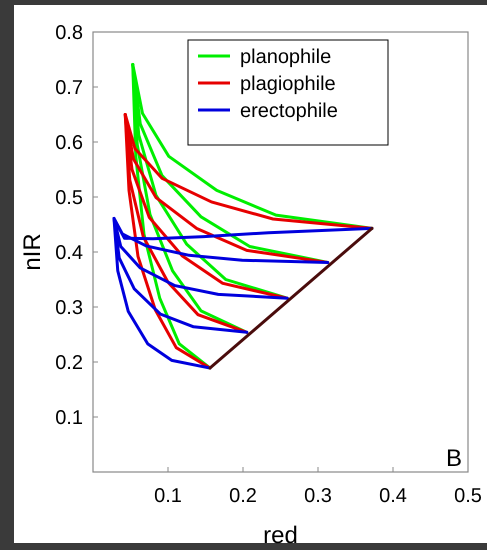  Describe the element at coordinates (280, 535) in the screenshot. I see `x-axis-title: red` at that location.